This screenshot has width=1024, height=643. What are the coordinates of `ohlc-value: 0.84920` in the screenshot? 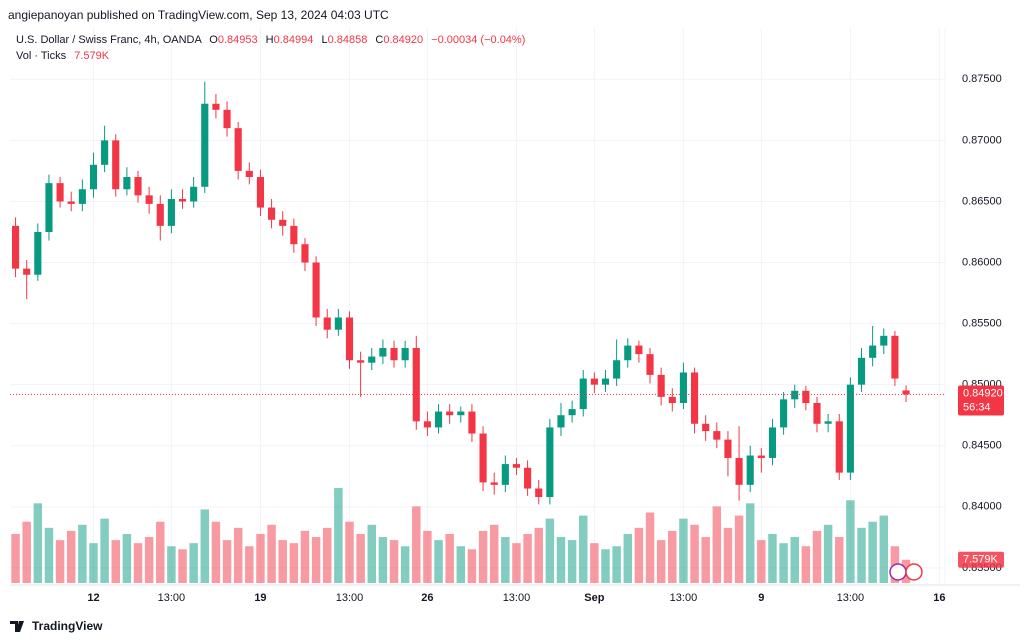 It's located at (403, 40).